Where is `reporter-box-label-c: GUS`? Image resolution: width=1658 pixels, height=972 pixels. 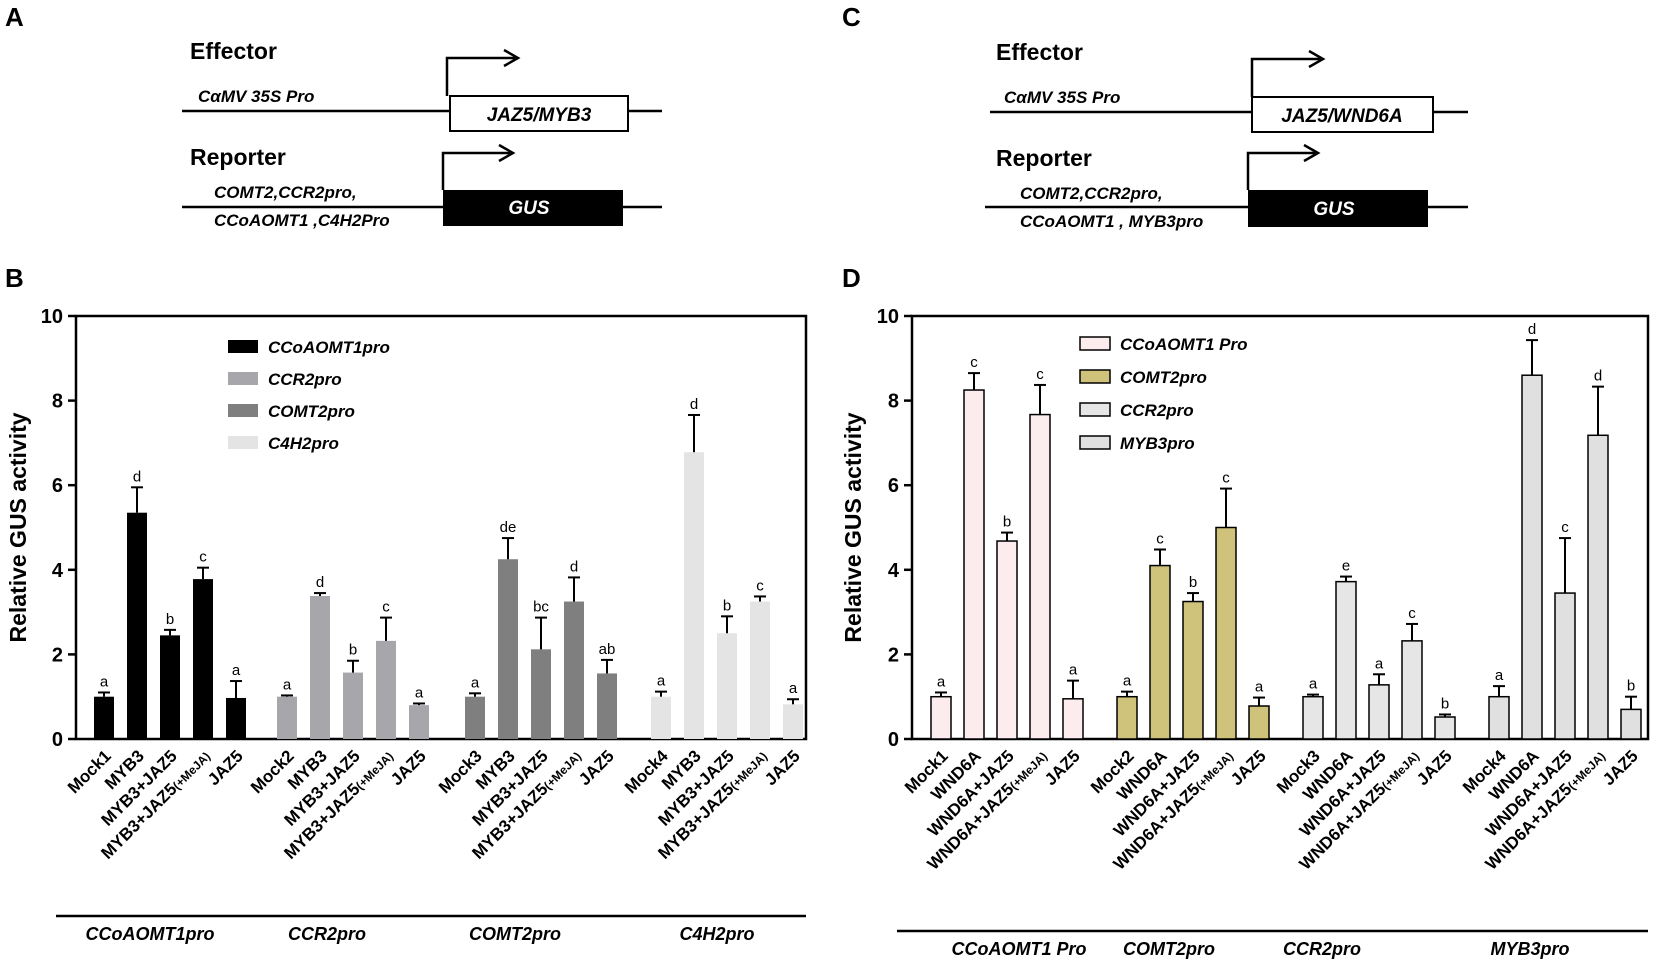 reporter-box-label-c: GUS is located at coordinates (1334, 209).